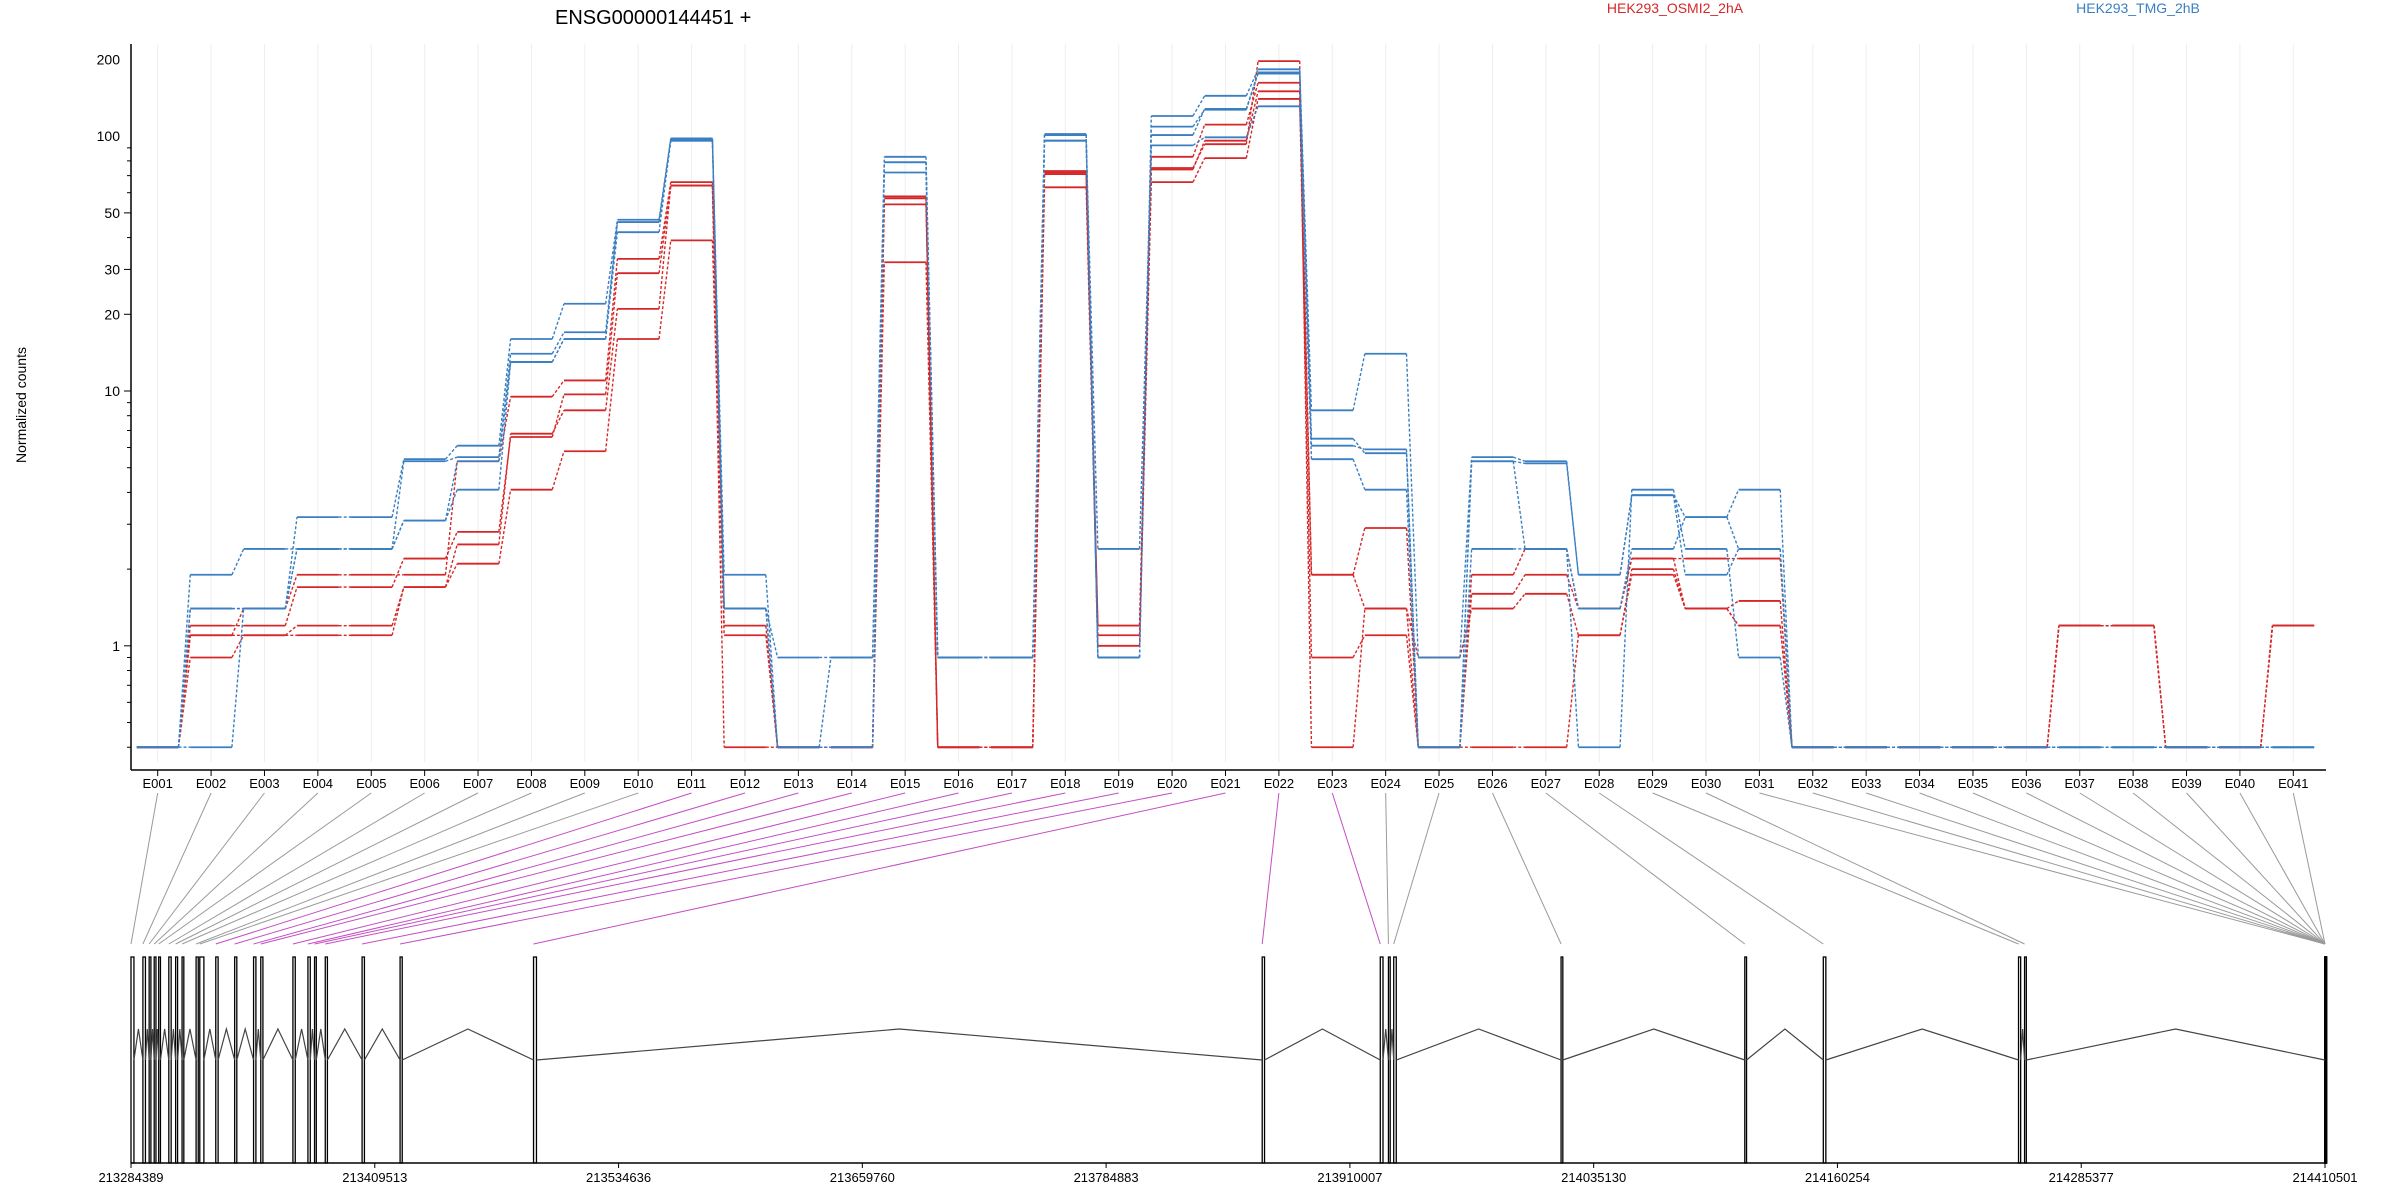 The width and height of the screenshot is (2400, 1200). What do you see at coordinates (1065, 783) in the screenshot?
I see `x-tick-label-e018: E018` at bounding box center [1065, 783].